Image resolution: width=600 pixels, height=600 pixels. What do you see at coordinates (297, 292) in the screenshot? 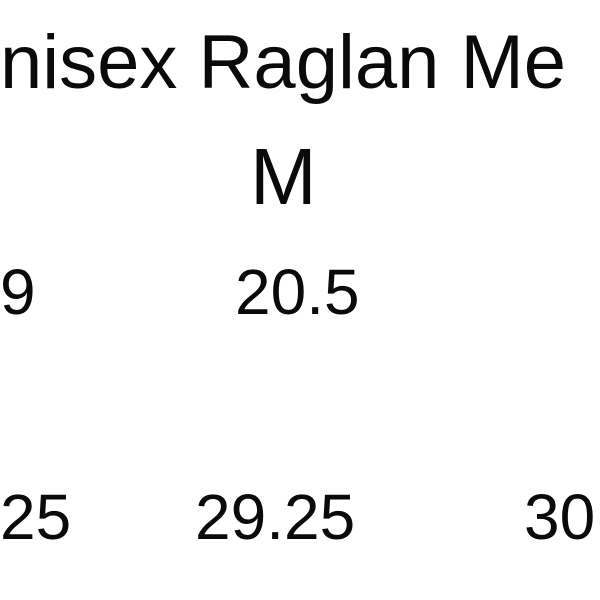
I see `row1-m-value: 20.5` at bounding box center [297, 292].